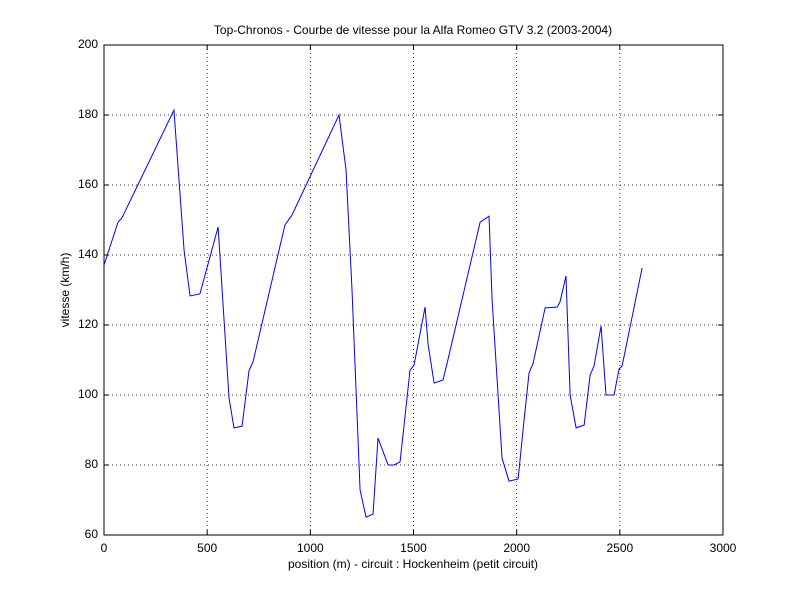 Image resolution: width=800 pixels, height=601 pixels. I want to click on y-tick-label: 200, so click(88, 44).